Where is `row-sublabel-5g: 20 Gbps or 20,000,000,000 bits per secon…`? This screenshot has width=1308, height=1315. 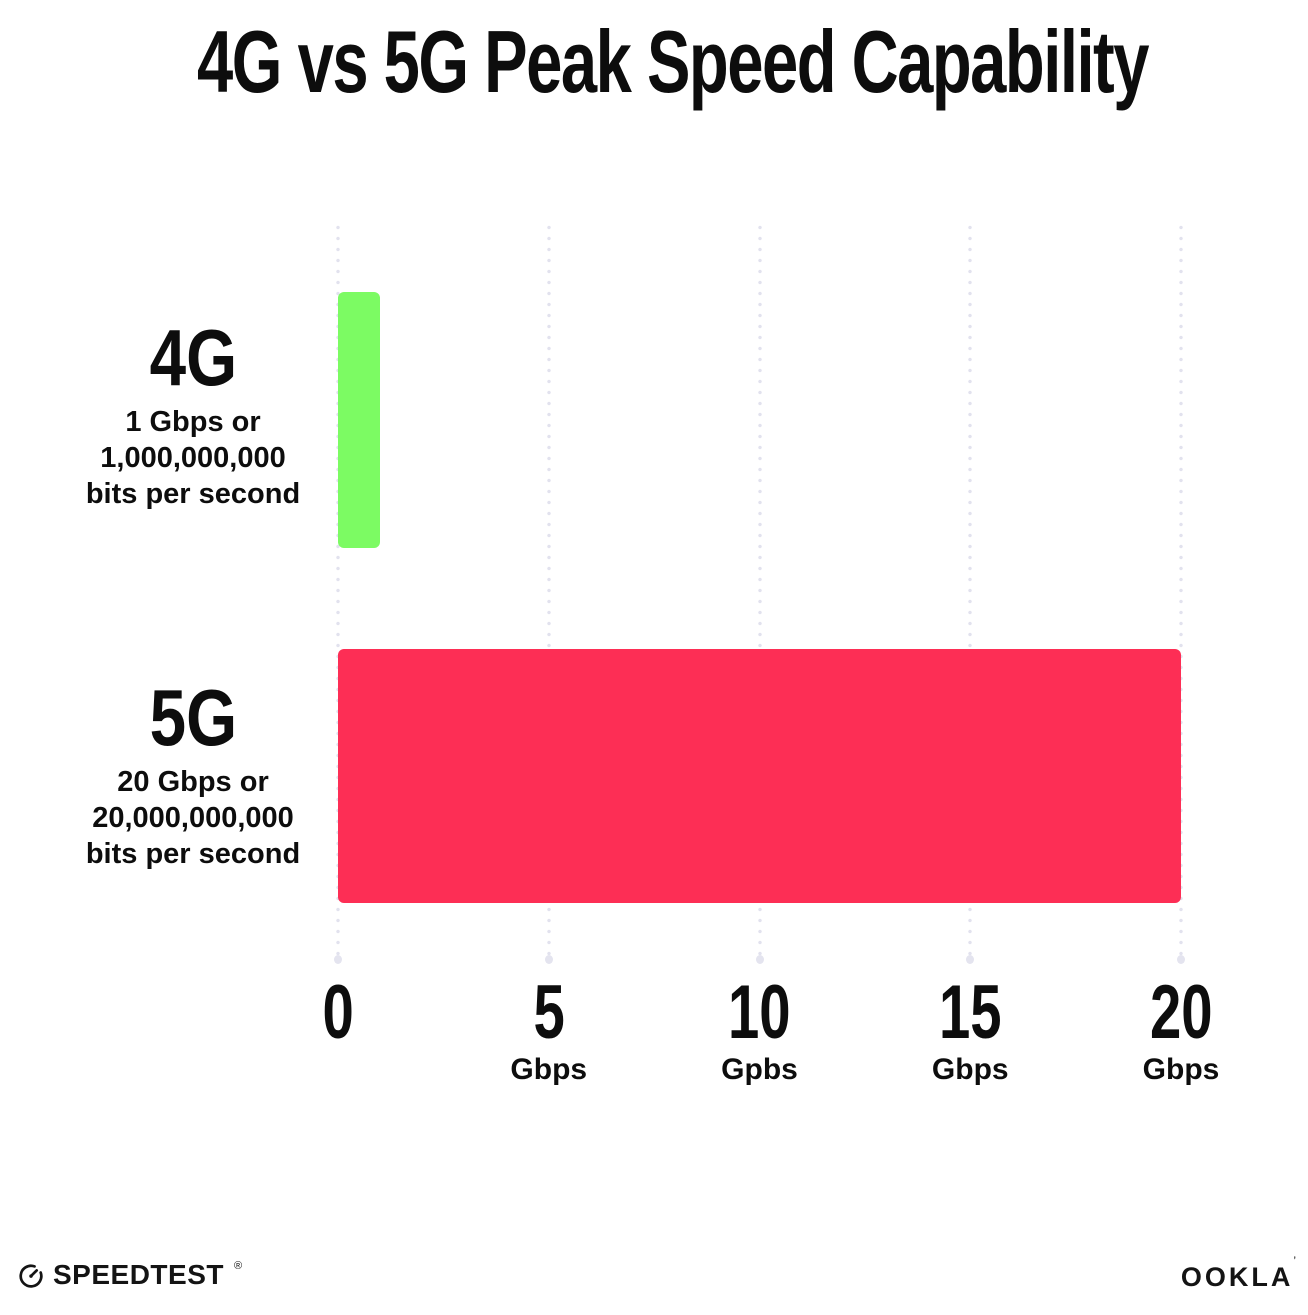
row-sublabel-5g: 20 Gbps or 20,000,000,000 bits per secon… is located at coordinates (193, 818).